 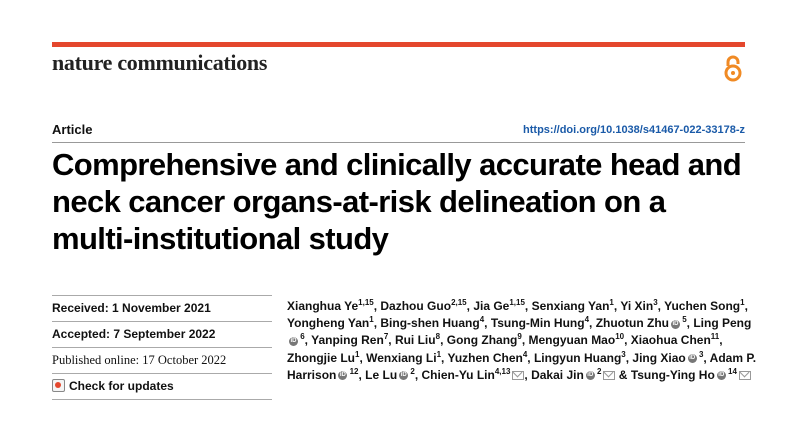 What do you see at coordinates (121, 386) in the screenshot?
I see `check-updates-label: Check for updates` at bounding box center [121, 386].